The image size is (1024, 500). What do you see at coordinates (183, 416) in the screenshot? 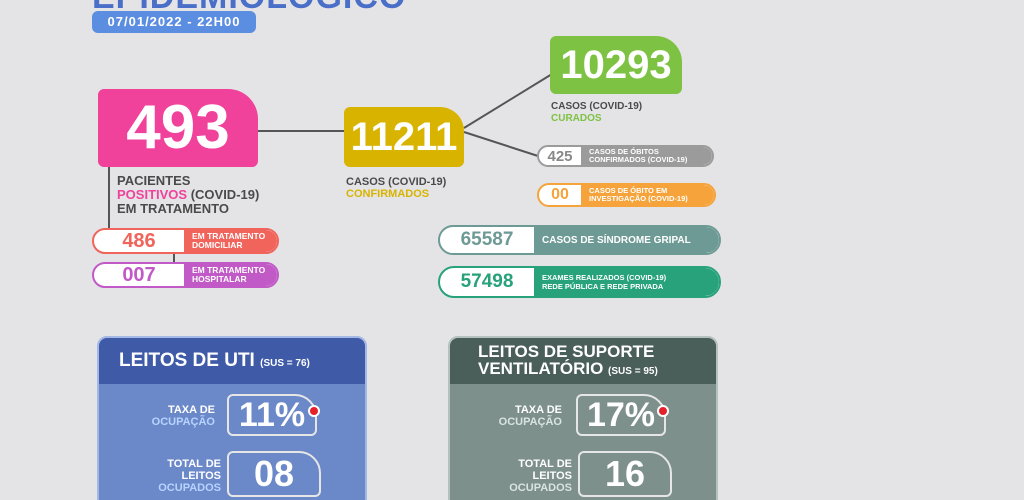
I see `icu-rate-label: TAXA DE OCUPAÇÃO` at bounding box center [183, 416].